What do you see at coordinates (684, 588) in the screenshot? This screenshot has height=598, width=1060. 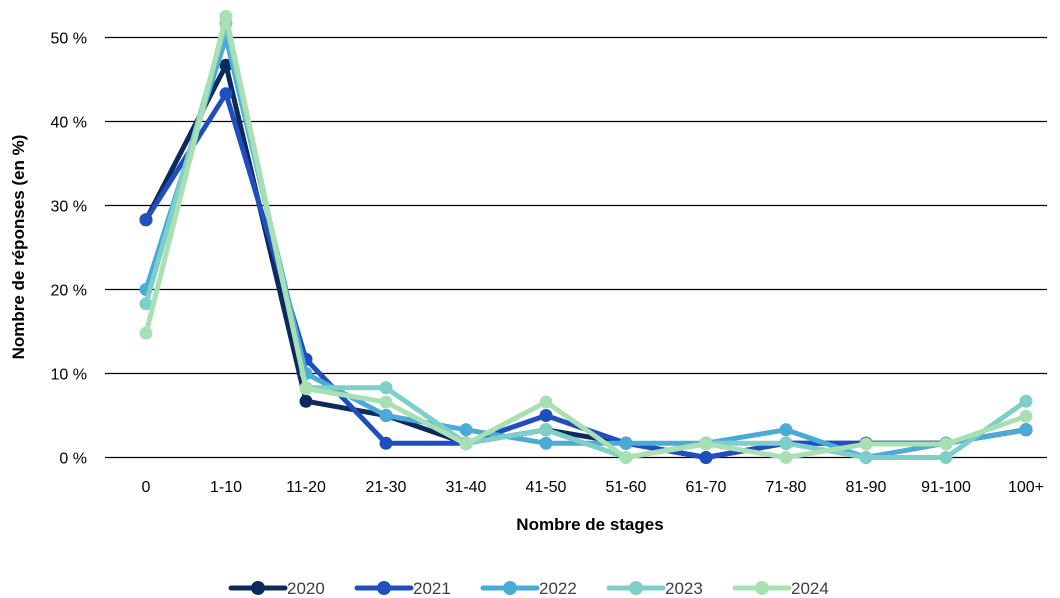 I see `legend-label: 2023` at bounding box center [684, 588].